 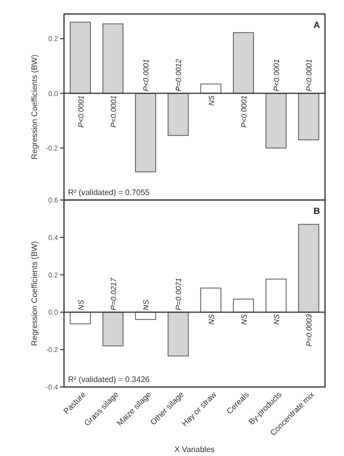 What do you see at coordinates (194, 449) in the screenshot?
I see `x-axis-title: X Variables` at bounding box center [194, 449].